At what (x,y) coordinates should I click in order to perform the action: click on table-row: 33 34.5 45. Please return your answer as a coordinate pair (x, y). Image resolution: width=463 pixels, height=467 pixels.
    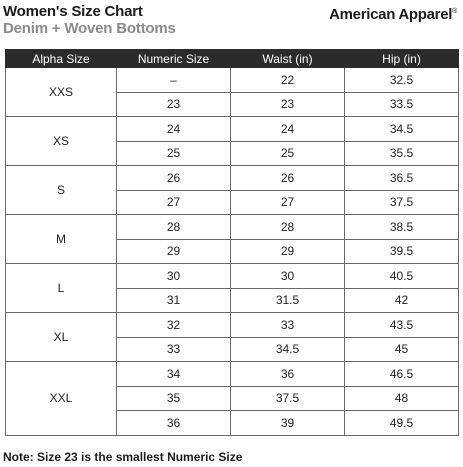
    Looking at the image, I should click on (232, 349).